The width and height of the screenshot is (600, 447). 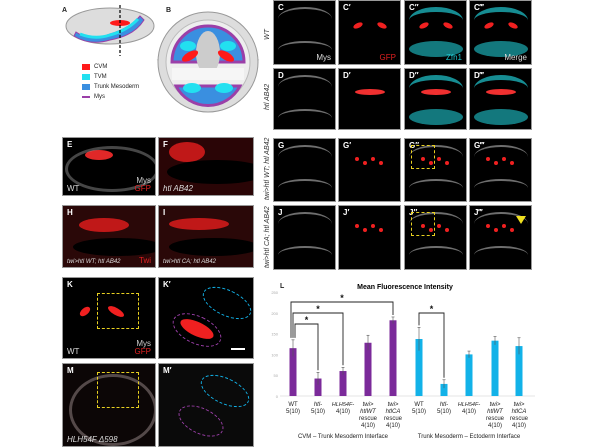 I want to click on micrograph-k-prime: K′, so click(x=206, y=318).